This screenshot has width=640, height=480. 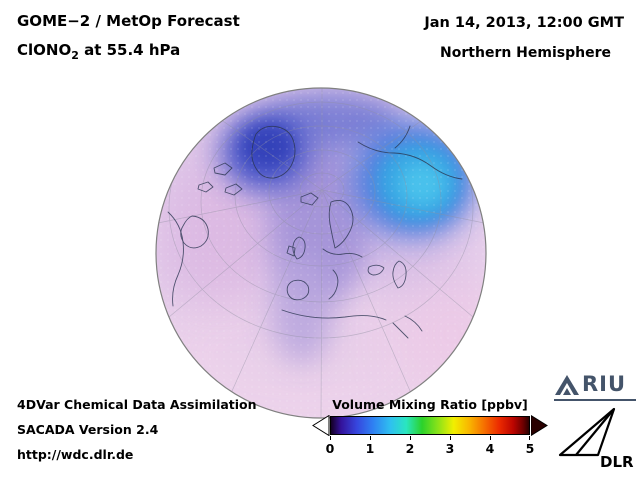 I want to click on colorbar-tick-2: 2, so click(x=410, y=448).